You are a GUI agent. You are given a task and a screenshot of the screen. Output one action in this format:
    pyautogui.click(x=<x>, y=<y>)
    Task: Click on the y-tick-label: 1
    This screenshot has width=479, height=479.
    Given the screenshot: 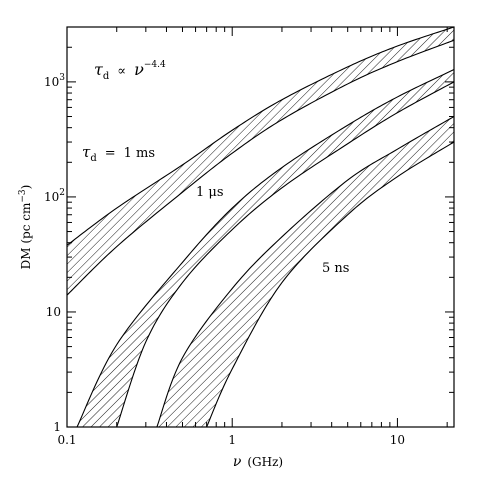 What is the action you would take?
    pyautogui.click(x=57, y=427)
    